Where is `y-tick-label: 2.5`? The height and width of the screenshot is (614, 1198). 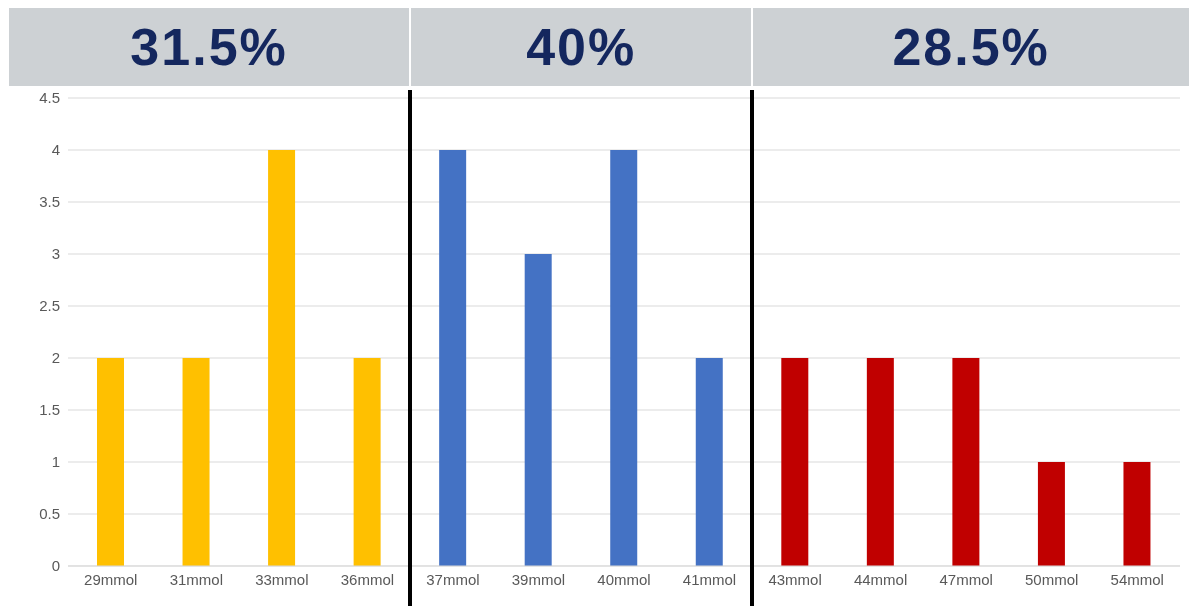 y-tick-label: 2.5 is located at coordinates (49, 306).